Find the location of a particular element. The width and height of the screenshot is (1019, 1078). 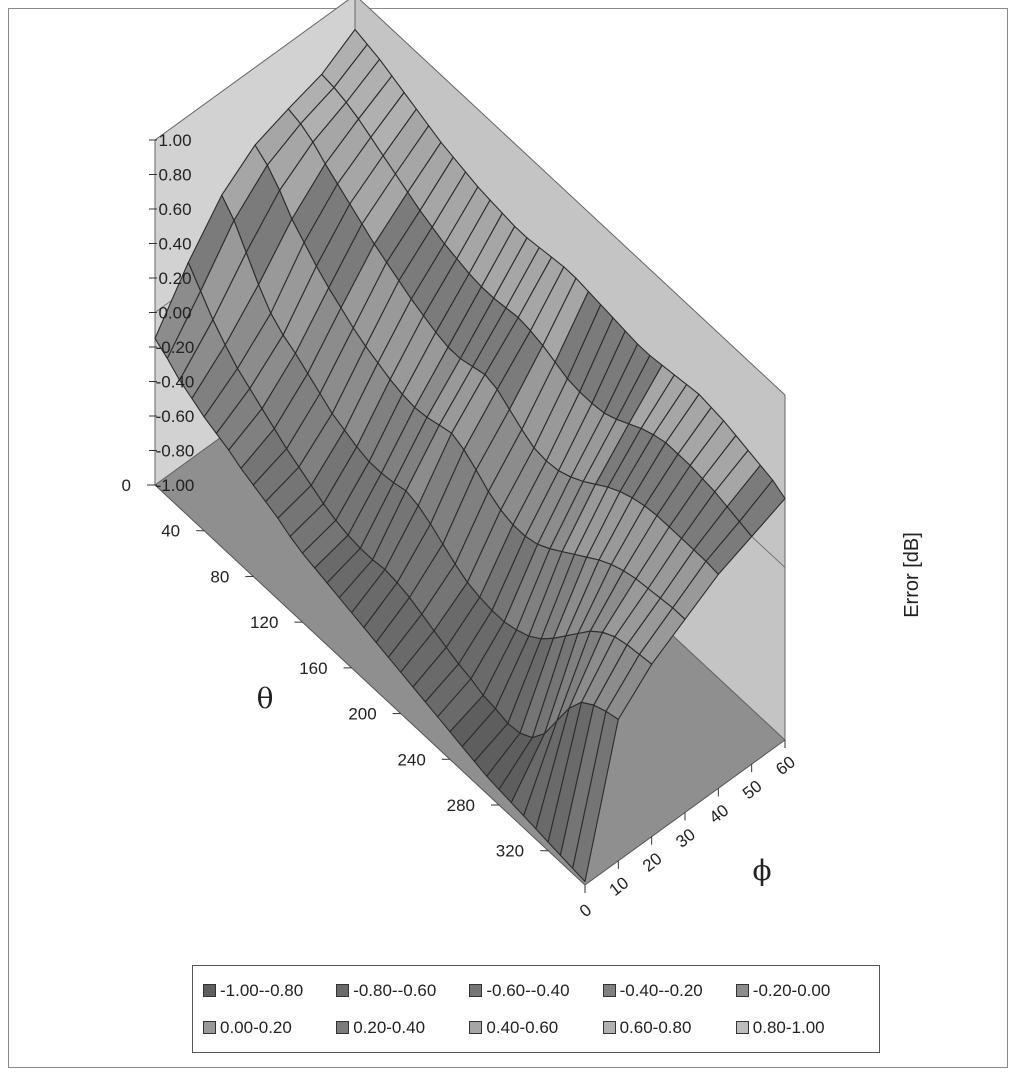

legend-item: -0.40--0.20 is located at coordinates (669, 990).